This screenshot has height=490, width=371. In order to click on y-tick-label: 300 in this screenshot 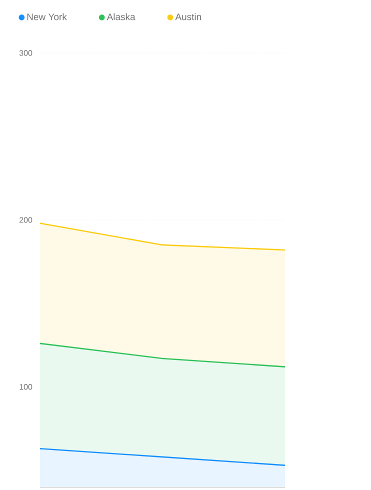, I will do `click(25, 53)`.